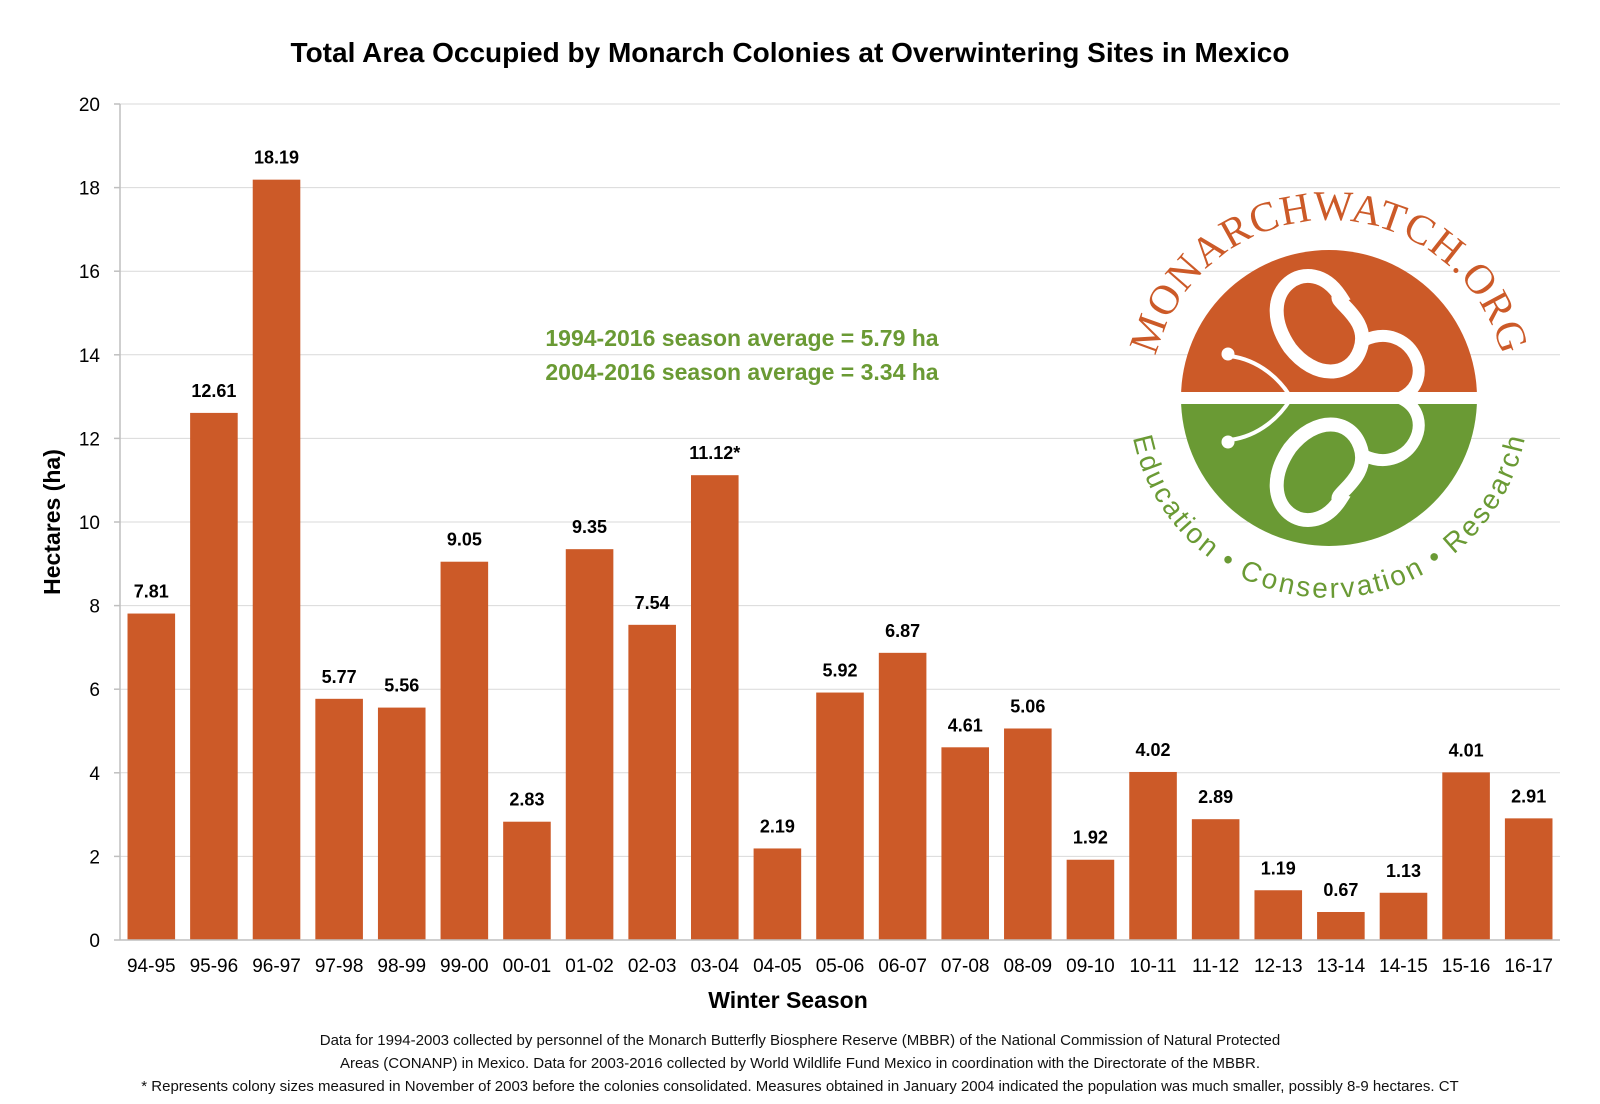 The image size is (1600, 1104). What do you see at coordinates (1466, 966) in the screenshot?
I see `x-tick-label: 15-16` at bounding box center [1466, 966].